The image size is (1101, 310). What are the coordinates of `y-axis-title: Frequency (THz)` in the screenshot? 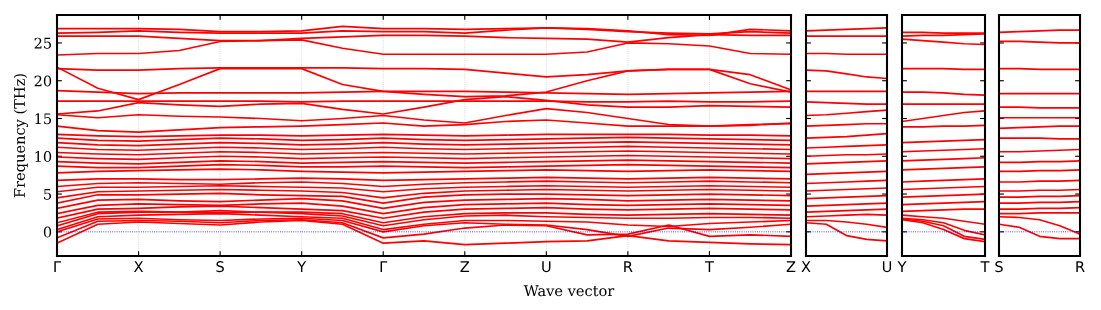 It's located at (21, 136).